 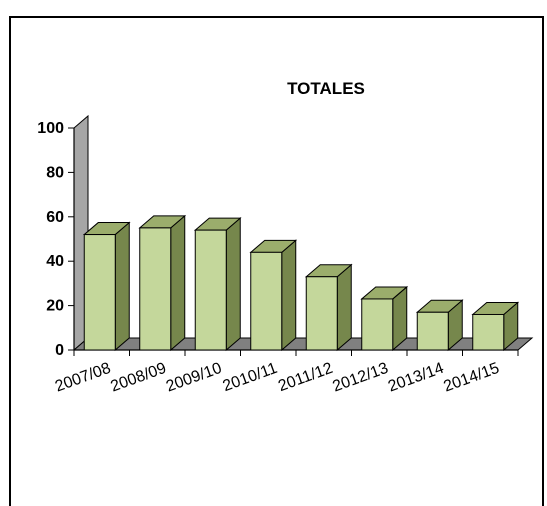 I want to click on y-tick-label: 60, so click(x=55, y=217).